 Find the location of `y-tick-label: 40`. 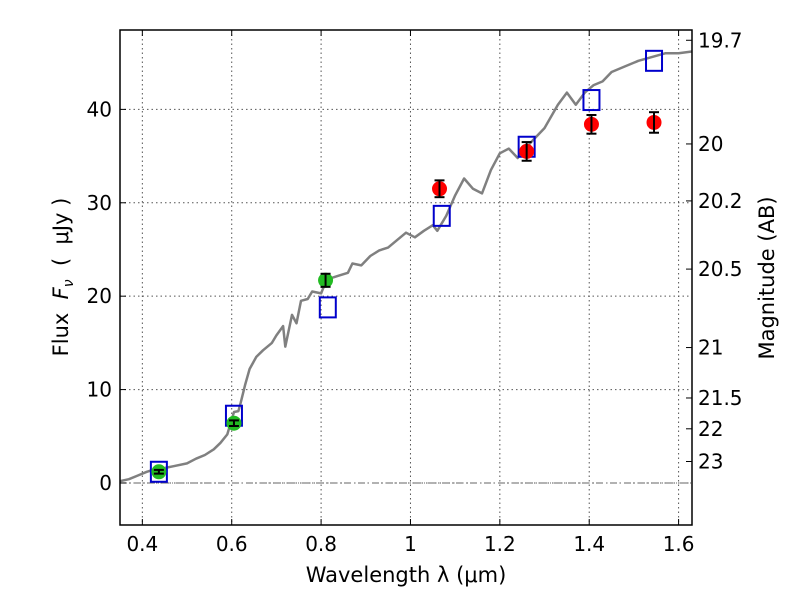

y-tick-label: 40 is located at coordinates (99, 109).